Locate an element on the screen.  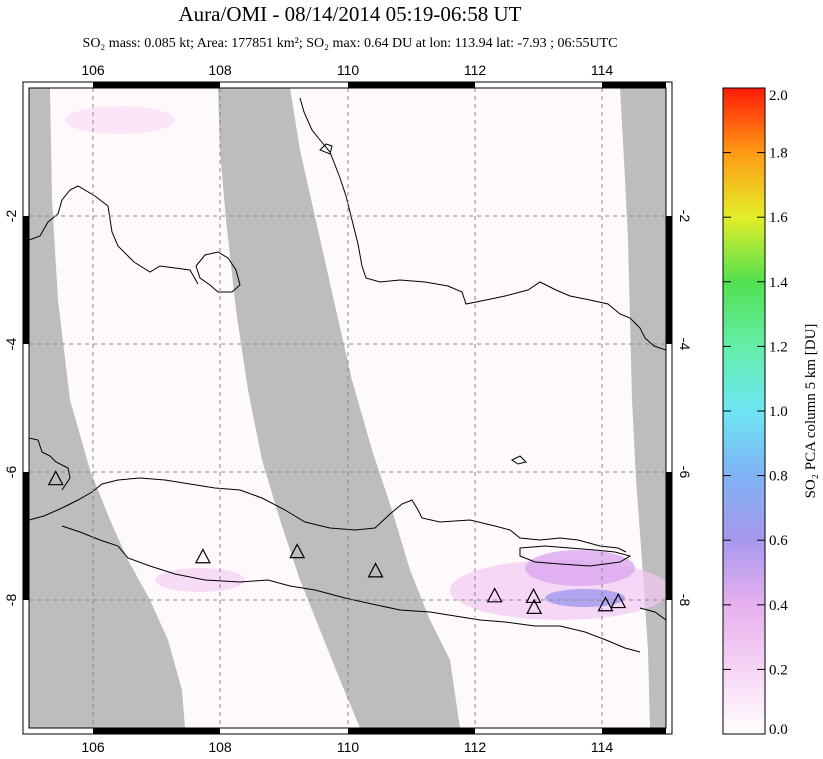
colorbar-tick-label-8: 1.6 is located at coordinates (778, 218).